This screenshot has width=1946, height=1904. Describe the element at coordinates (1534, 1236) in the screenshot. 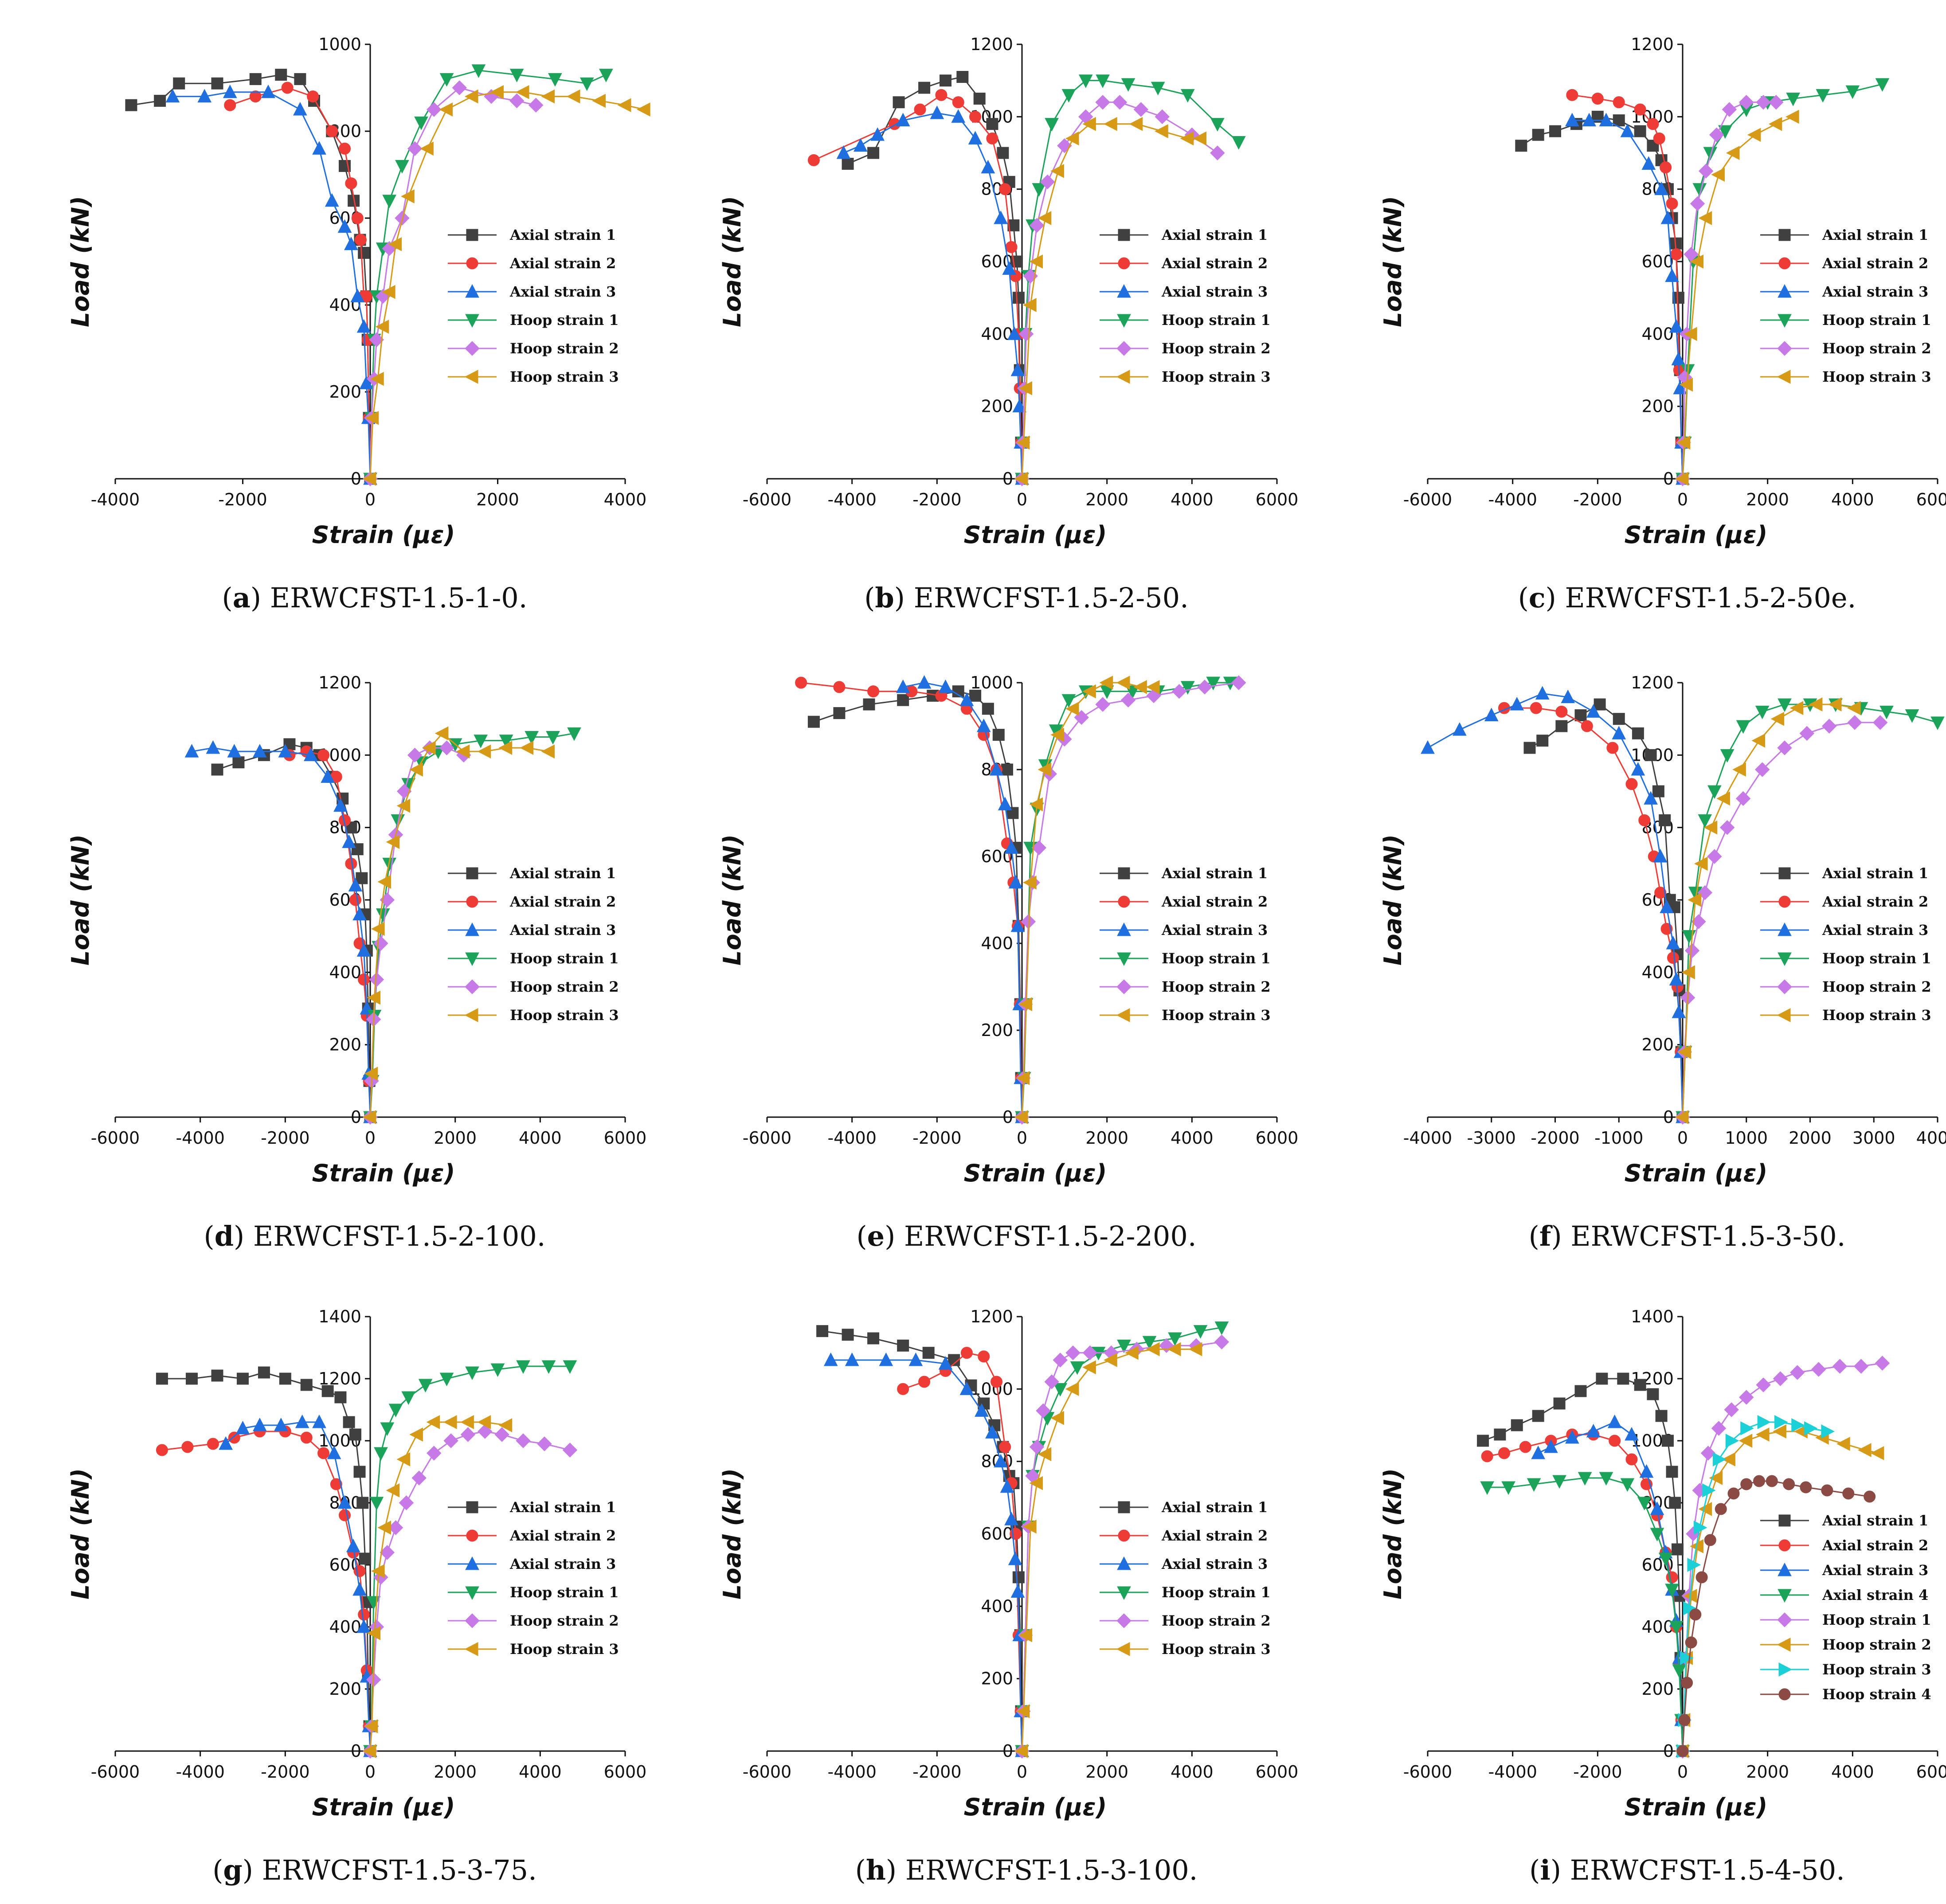

I see `caption-open-paren: (` at that location.